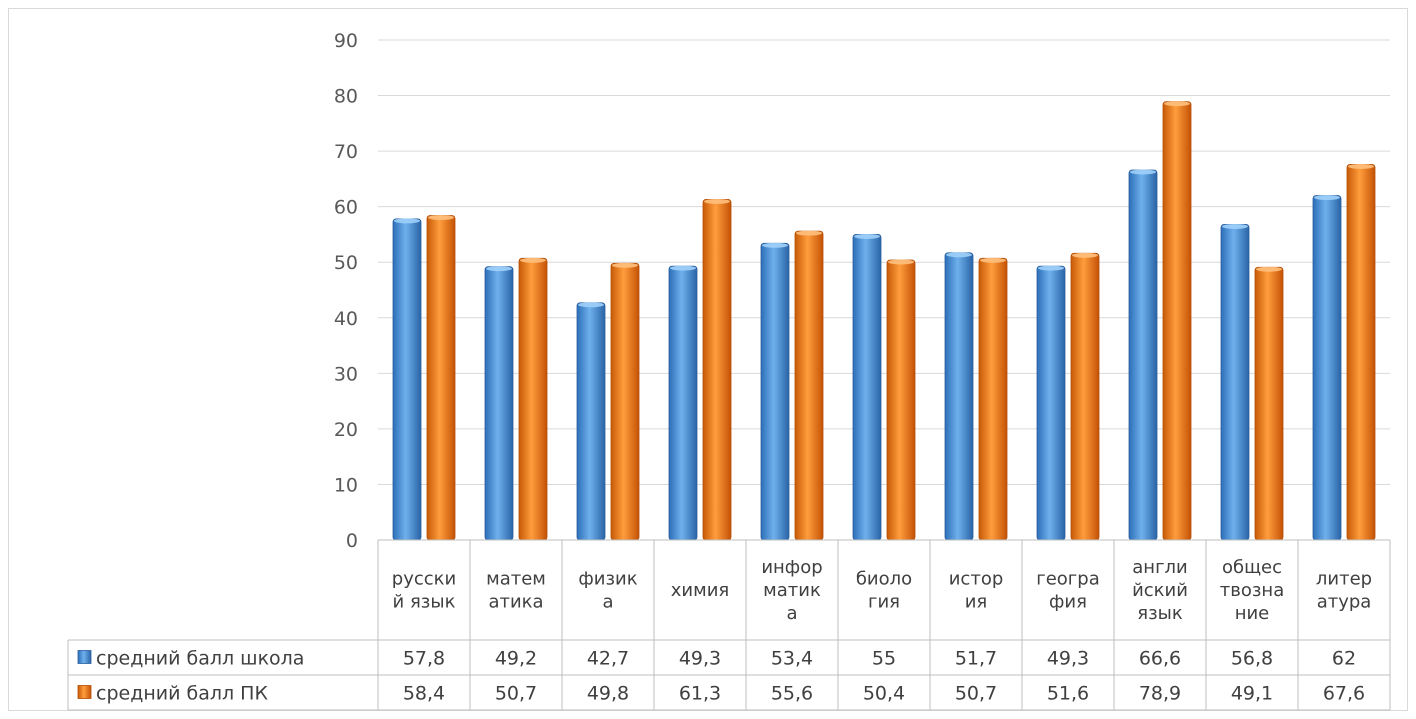 The width and height of the screenshot is (1416, 719). Describe the element at coordinates (424, 579) in the screenshot. I see `category-label: русски` at that location.